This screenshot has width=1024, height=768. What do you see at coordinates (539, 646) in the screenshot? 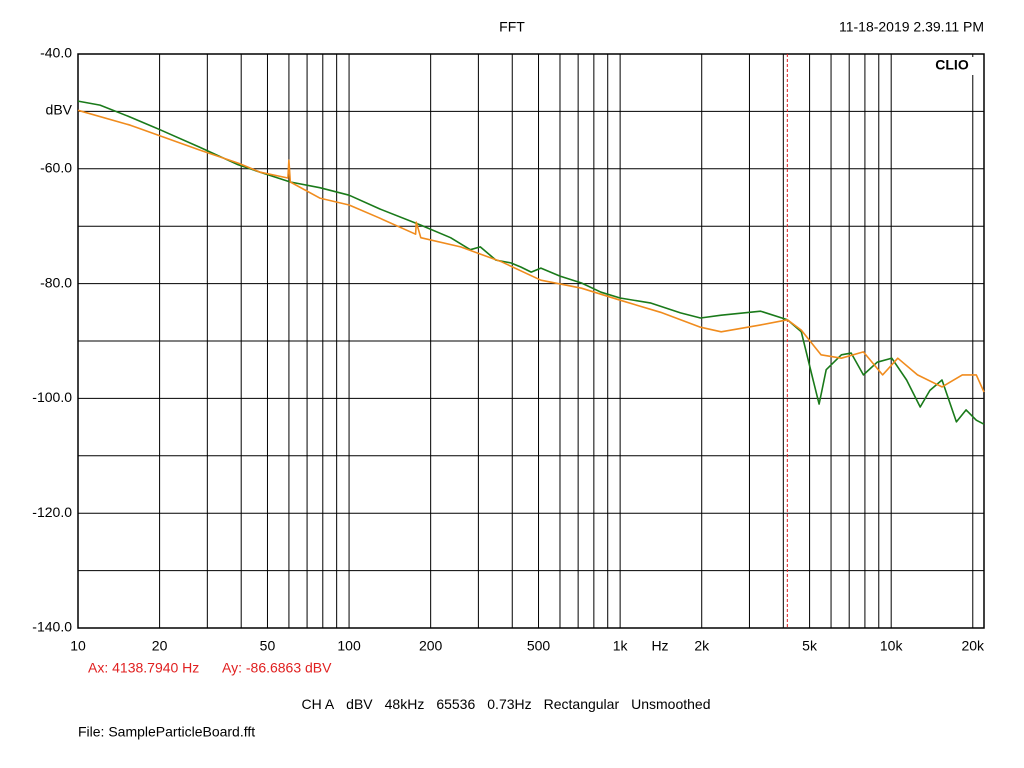
I see `x-tick-label: 500` at bounding box center [539, 646].